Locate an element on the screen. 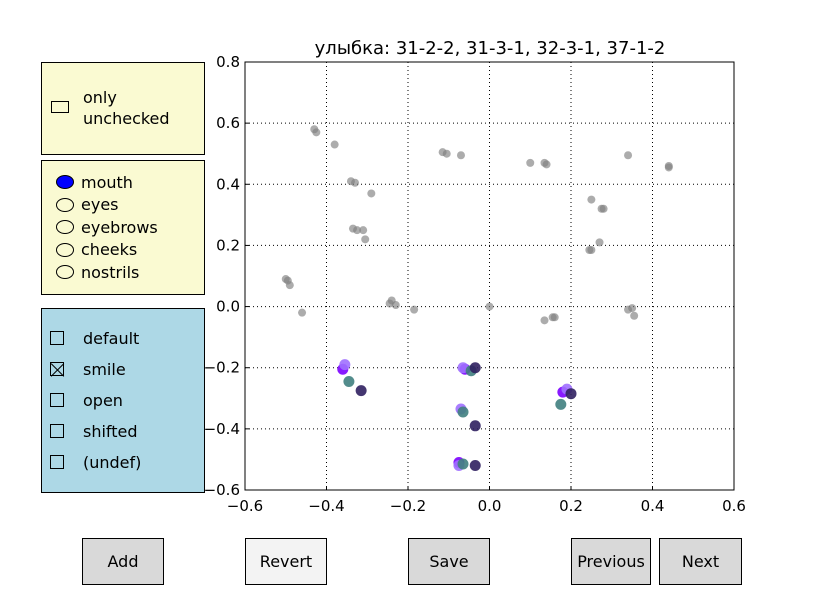 The height and width of the screenshot is (615, 815). radio-option-mouth: mouth is located at coordinates (94, 182).